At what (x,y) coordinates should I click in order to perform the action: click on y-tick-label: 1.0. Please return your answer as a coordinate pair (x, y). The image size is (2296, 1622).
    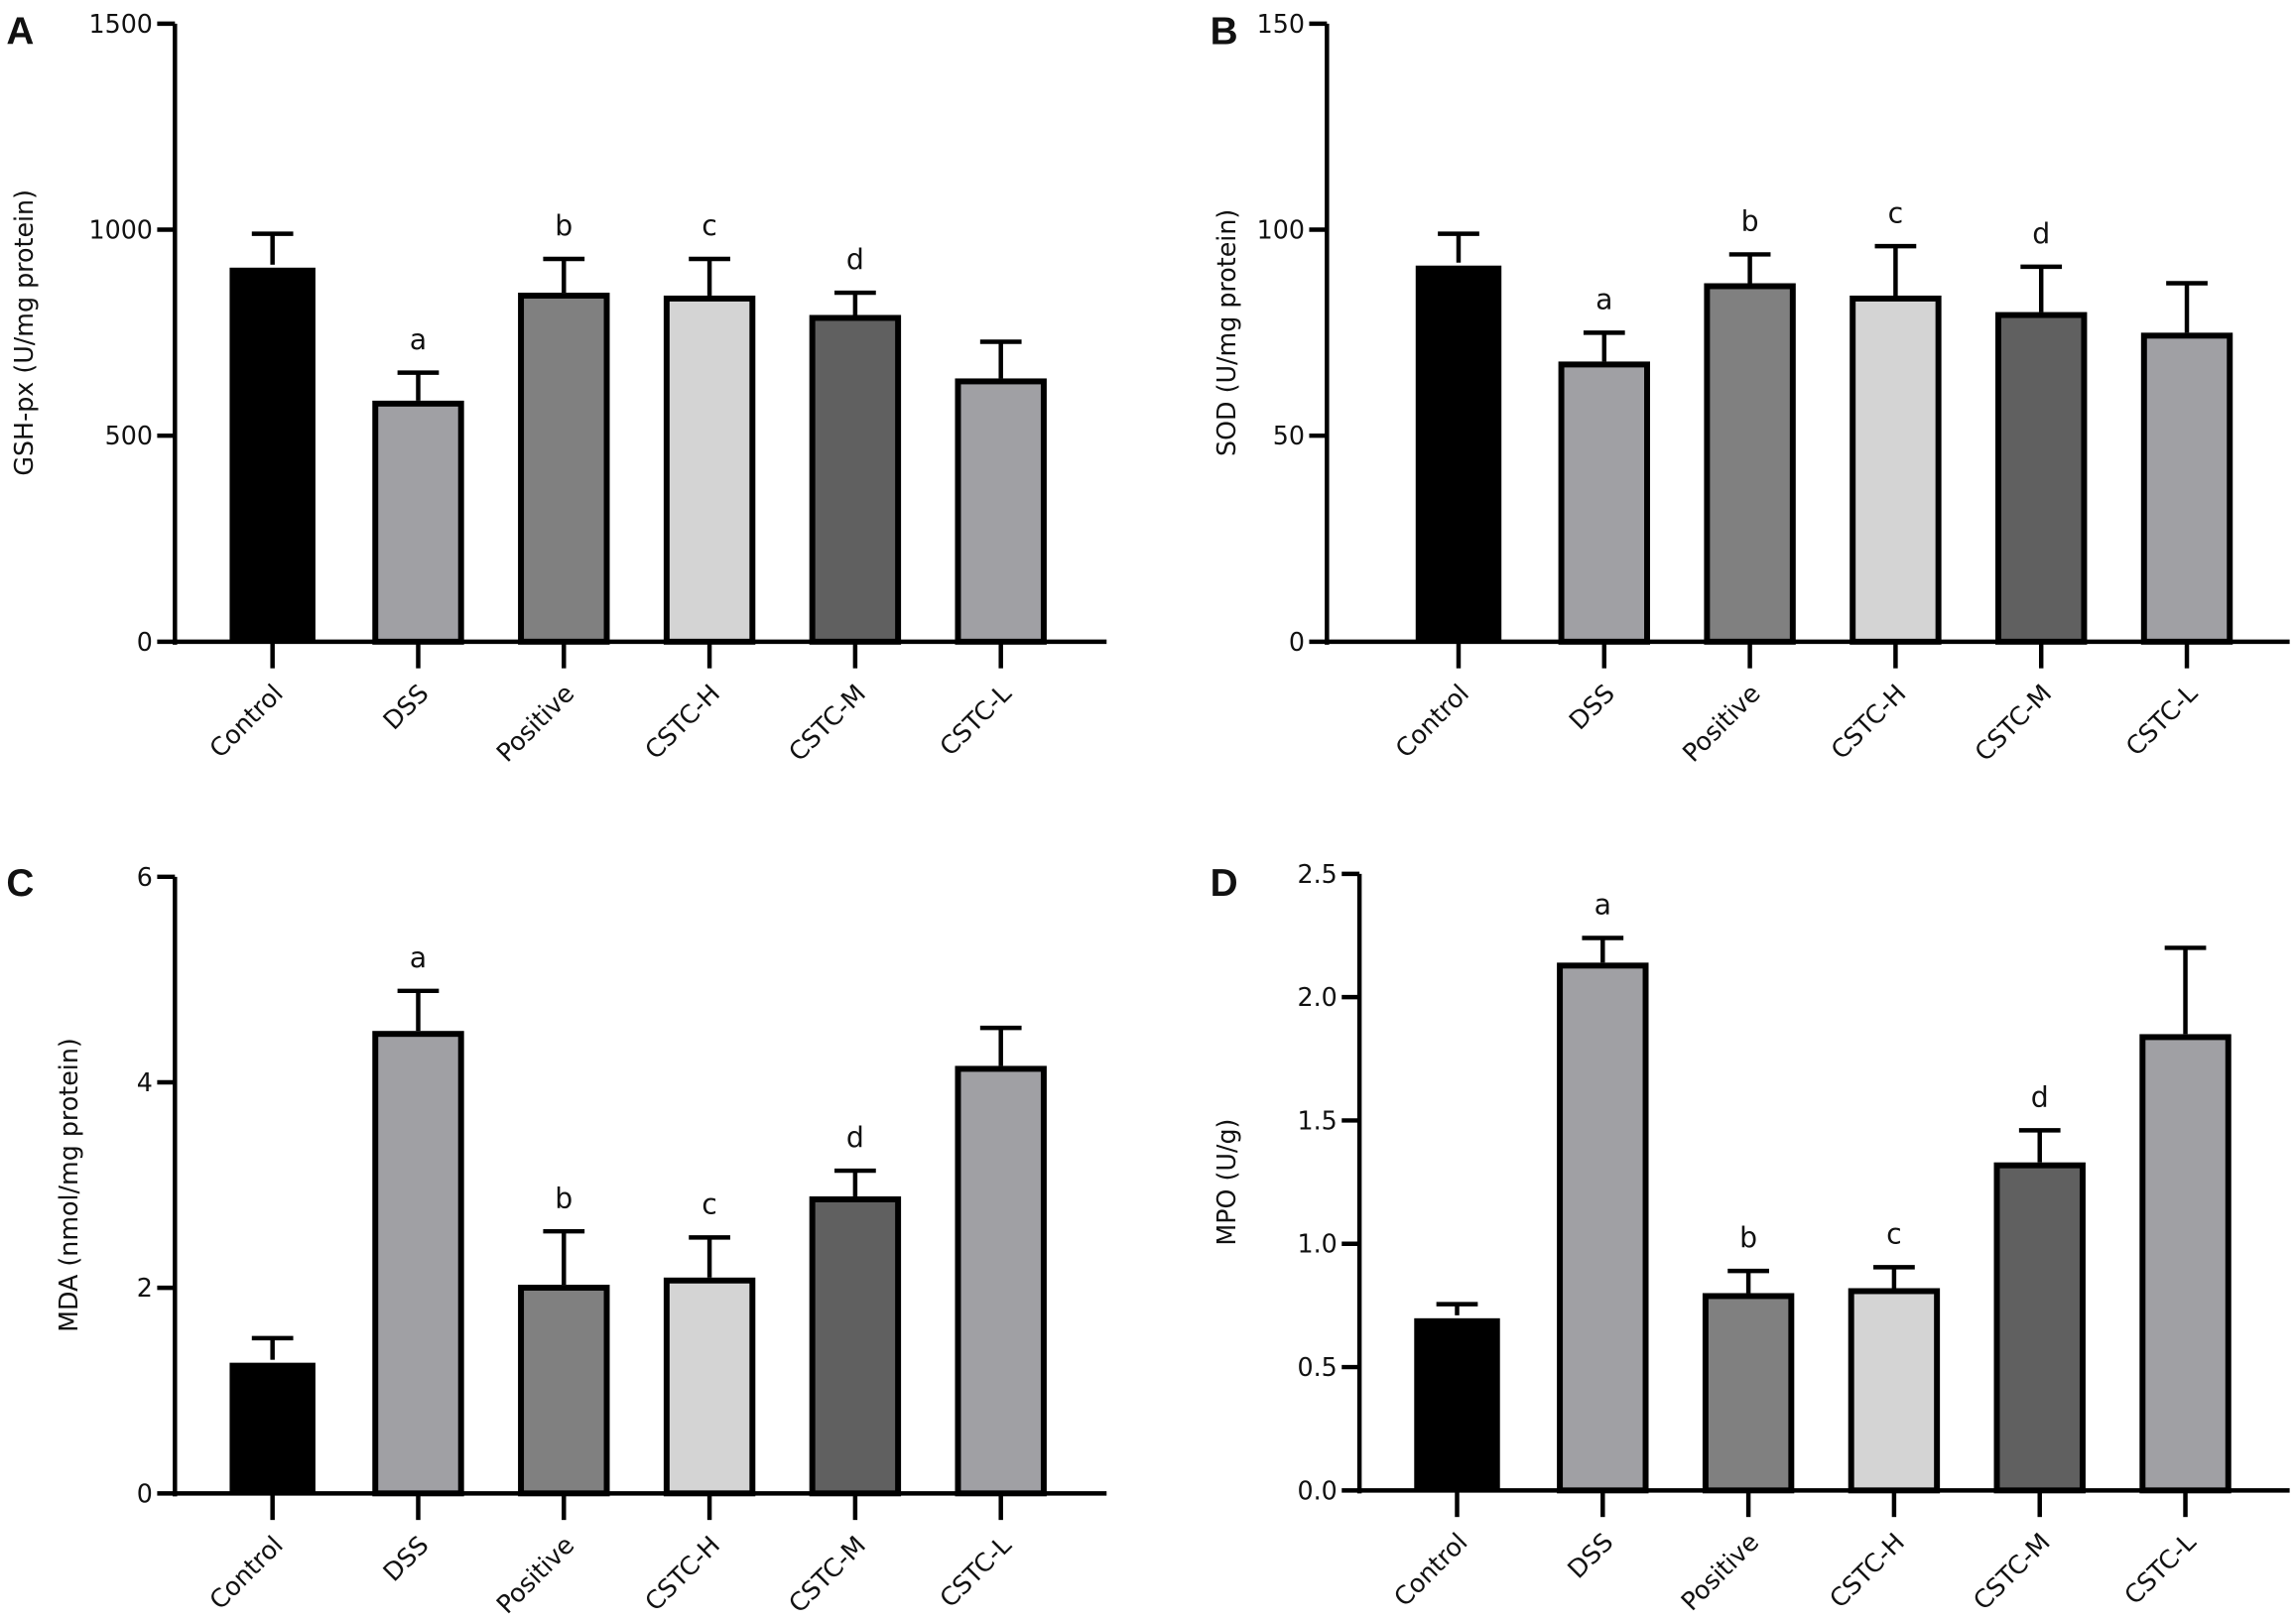
    Looking at the image, I should click on (1317, 1244).